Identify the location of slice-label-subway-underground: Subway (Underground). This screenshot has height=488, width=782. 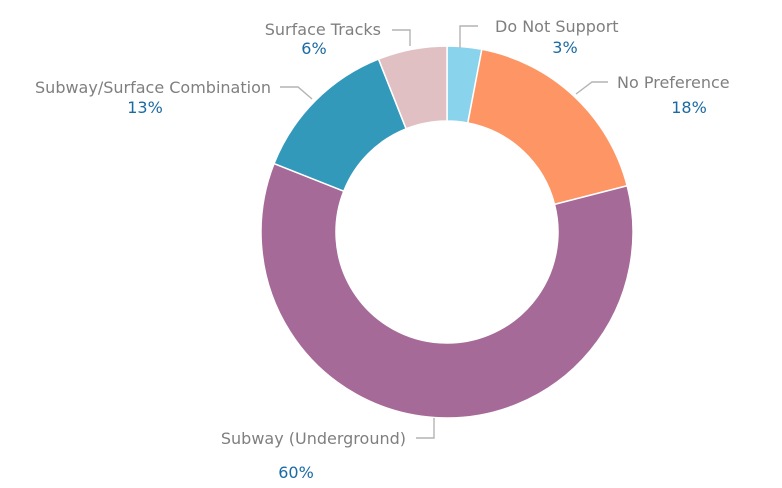
(313, 438).